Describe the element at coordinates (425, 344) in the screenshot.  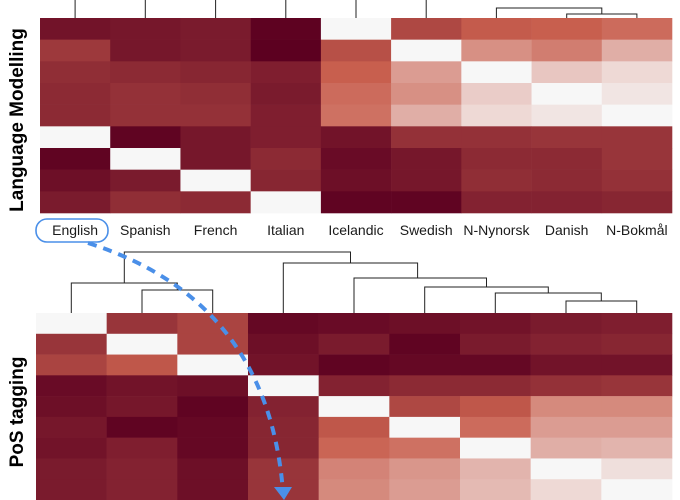
I see `bottom-cell-r1-c5` at that location.